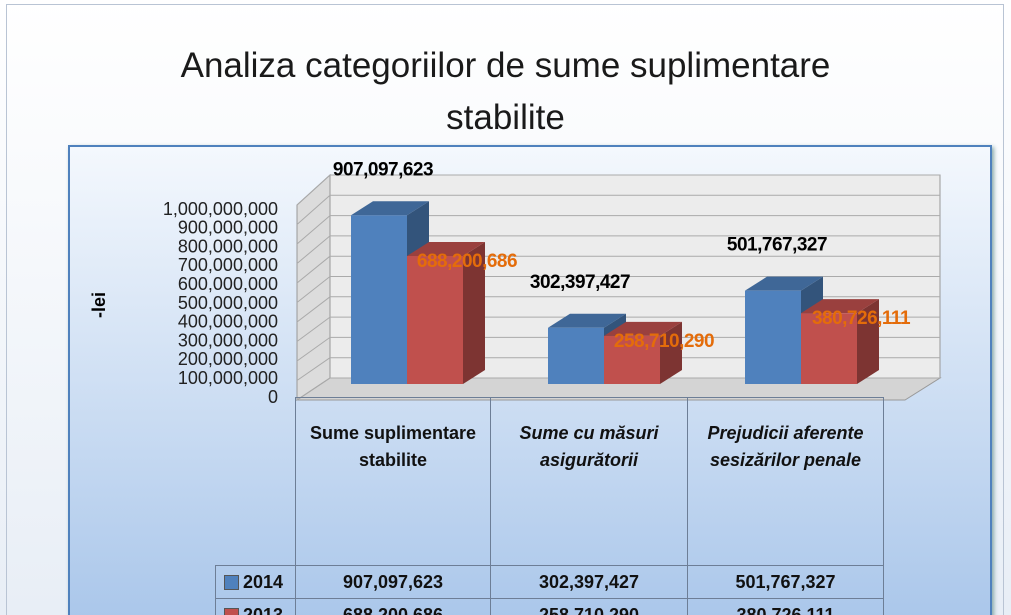  What do you see at coordinates (228, 265) in the screenshot?
I see `y-tick-label: 700,000,000` at bounding box center [228, 265].